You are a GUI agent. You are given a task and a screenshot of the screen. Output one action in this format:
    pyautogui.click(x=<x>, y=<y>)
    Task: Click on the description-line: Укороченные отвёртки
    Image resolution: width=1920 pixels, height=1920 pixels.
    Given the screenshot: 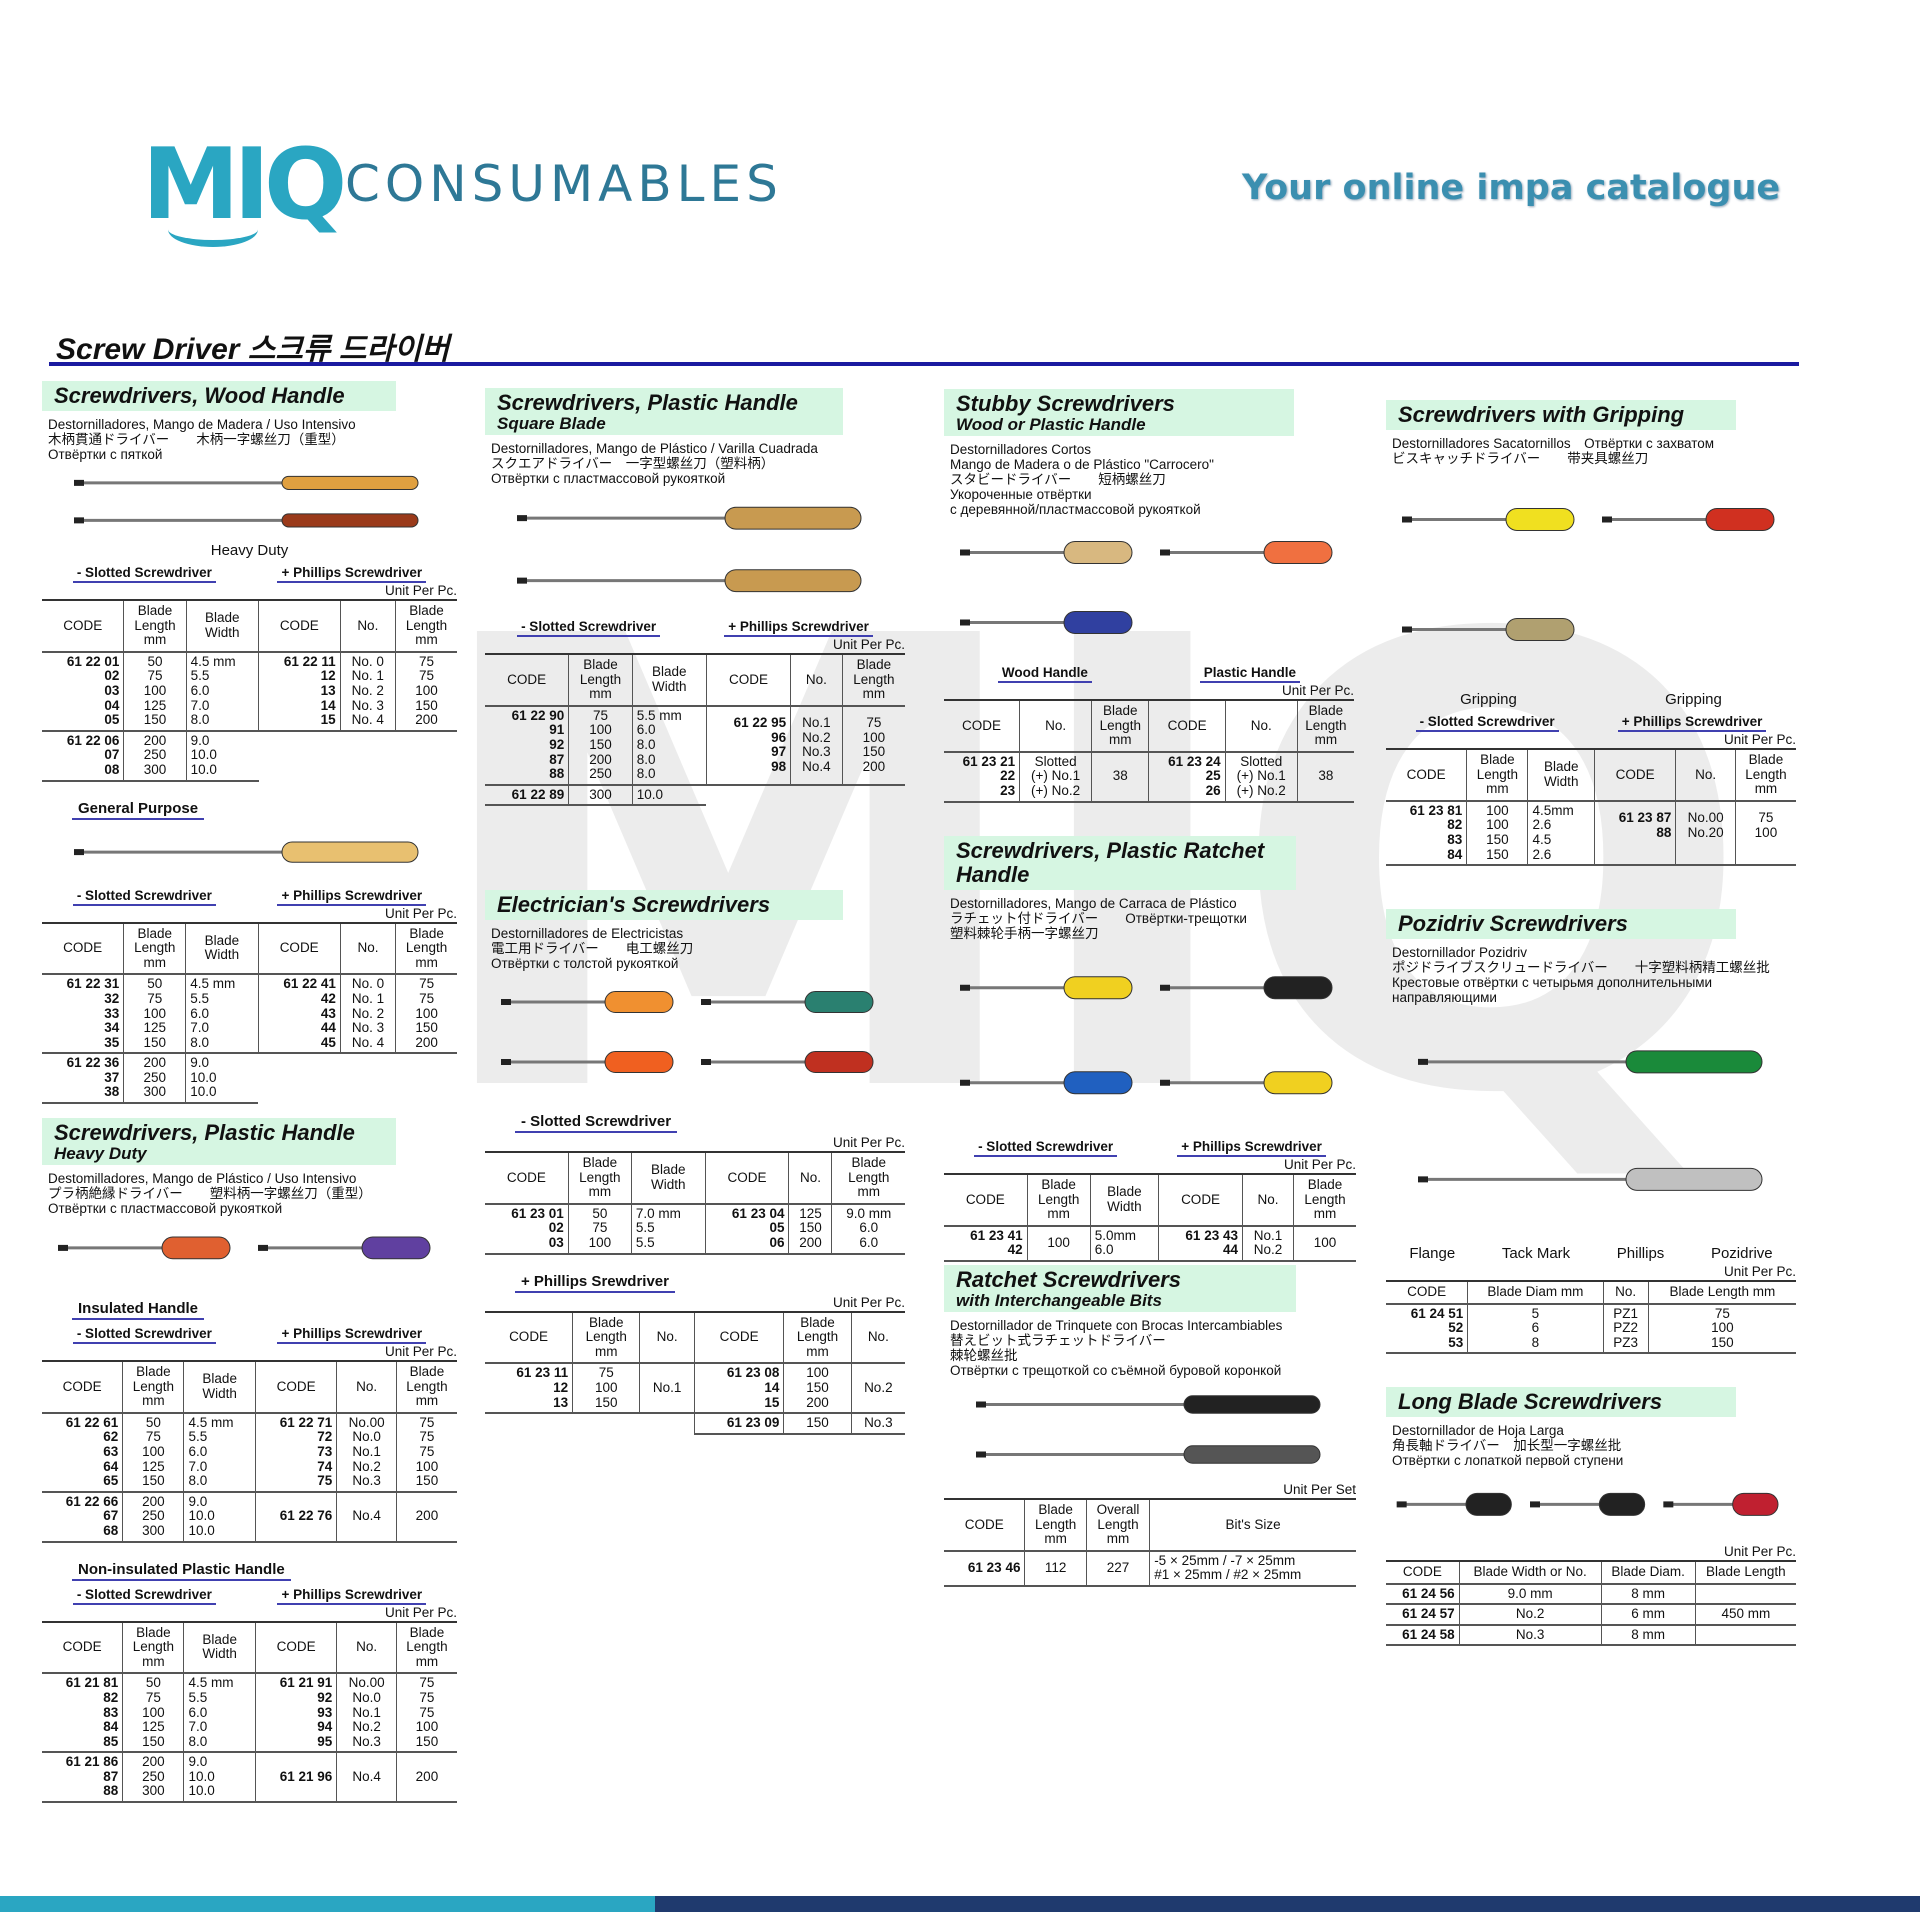 What is the action you would take?
    pyautogui.click(x=1021, y=494)
    